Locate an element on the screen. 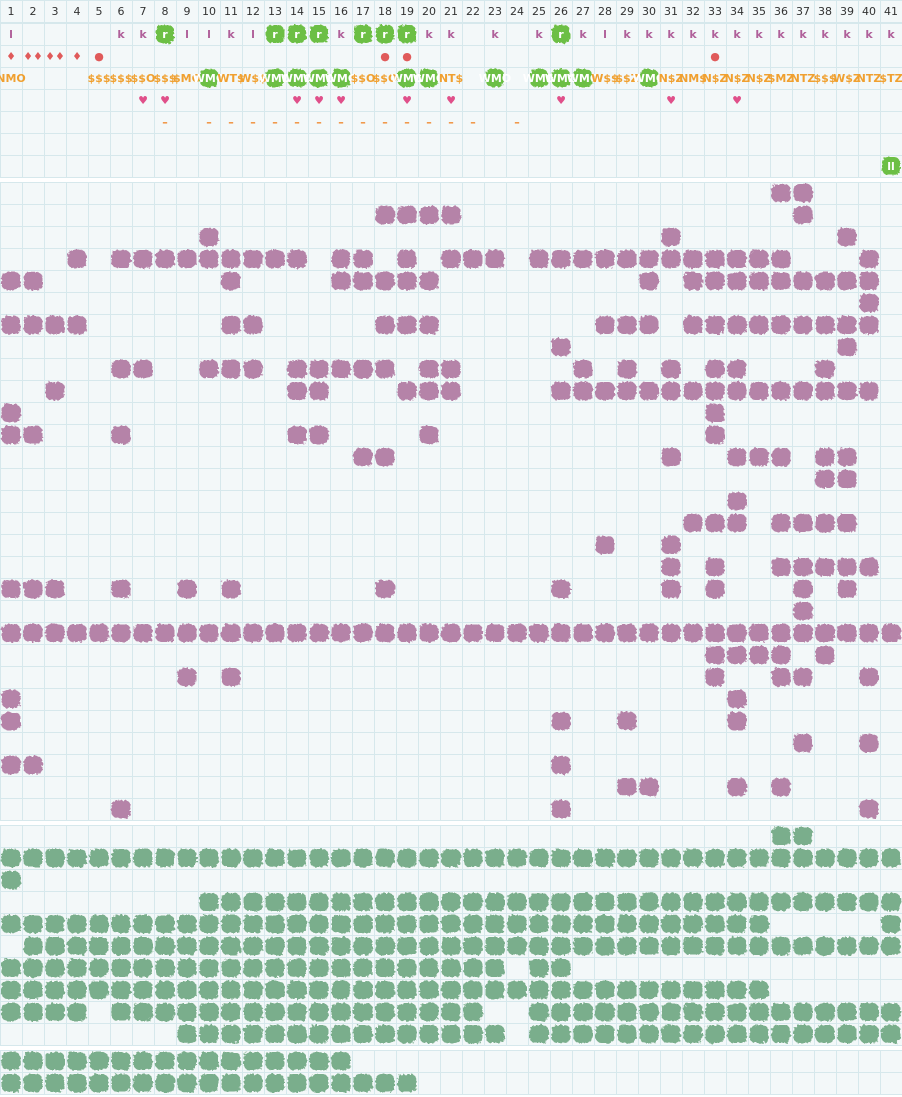  column-number: 9 is located at coordinates (187, 11).